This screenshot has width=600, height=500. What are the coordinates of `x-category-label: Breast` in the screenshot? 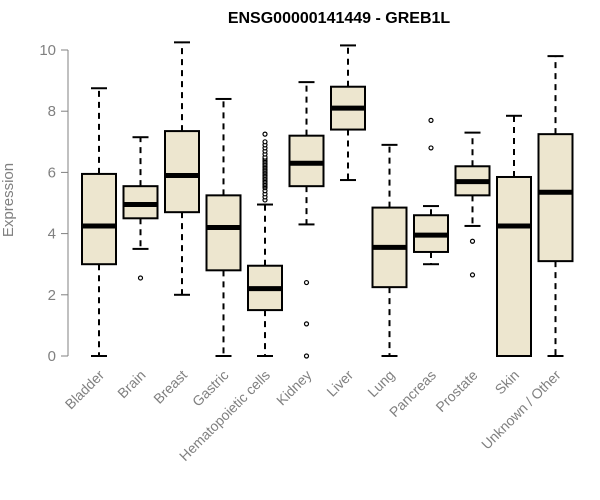 It's located at (170, 387).